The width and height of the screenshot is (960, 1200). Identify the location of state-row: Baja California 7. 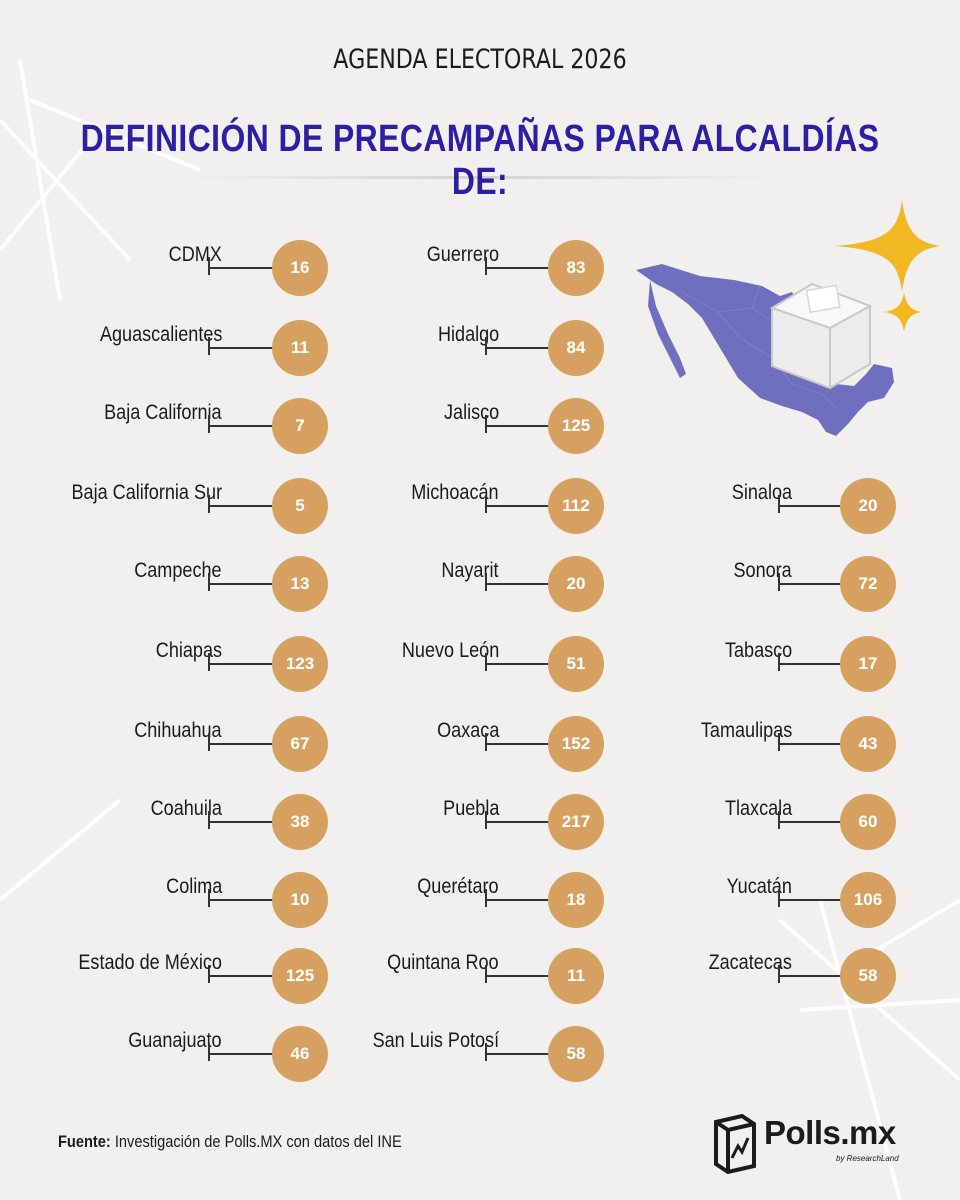
(216, 426).